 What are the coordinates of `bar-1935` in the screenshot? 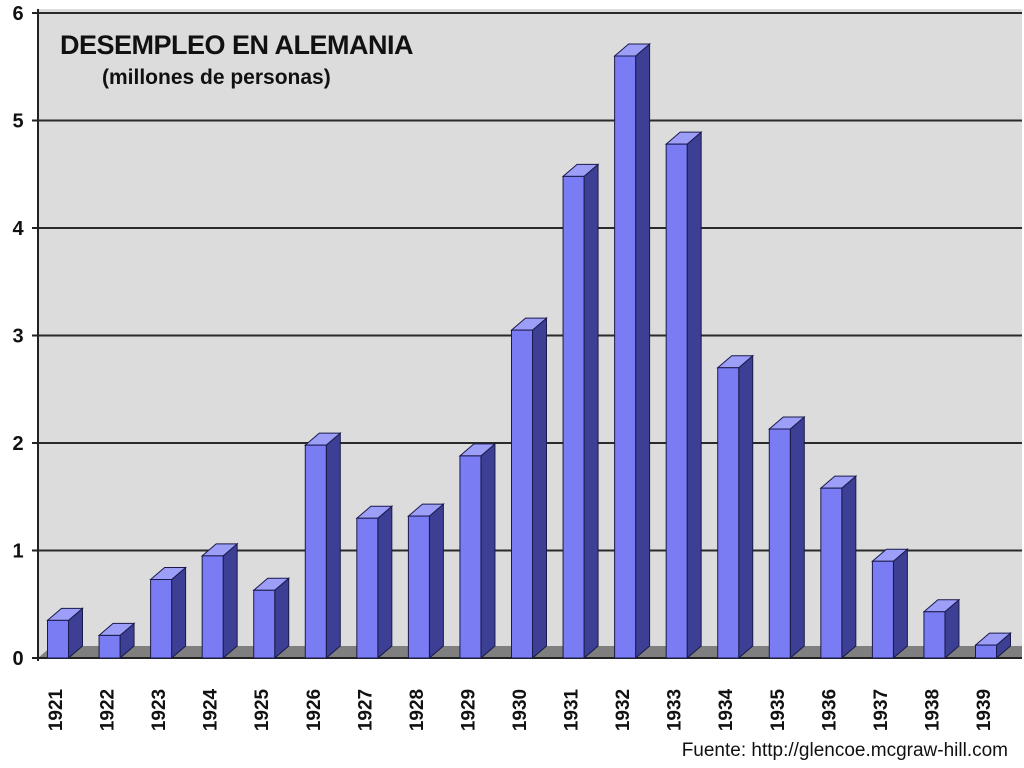 It's located at (786, 537).